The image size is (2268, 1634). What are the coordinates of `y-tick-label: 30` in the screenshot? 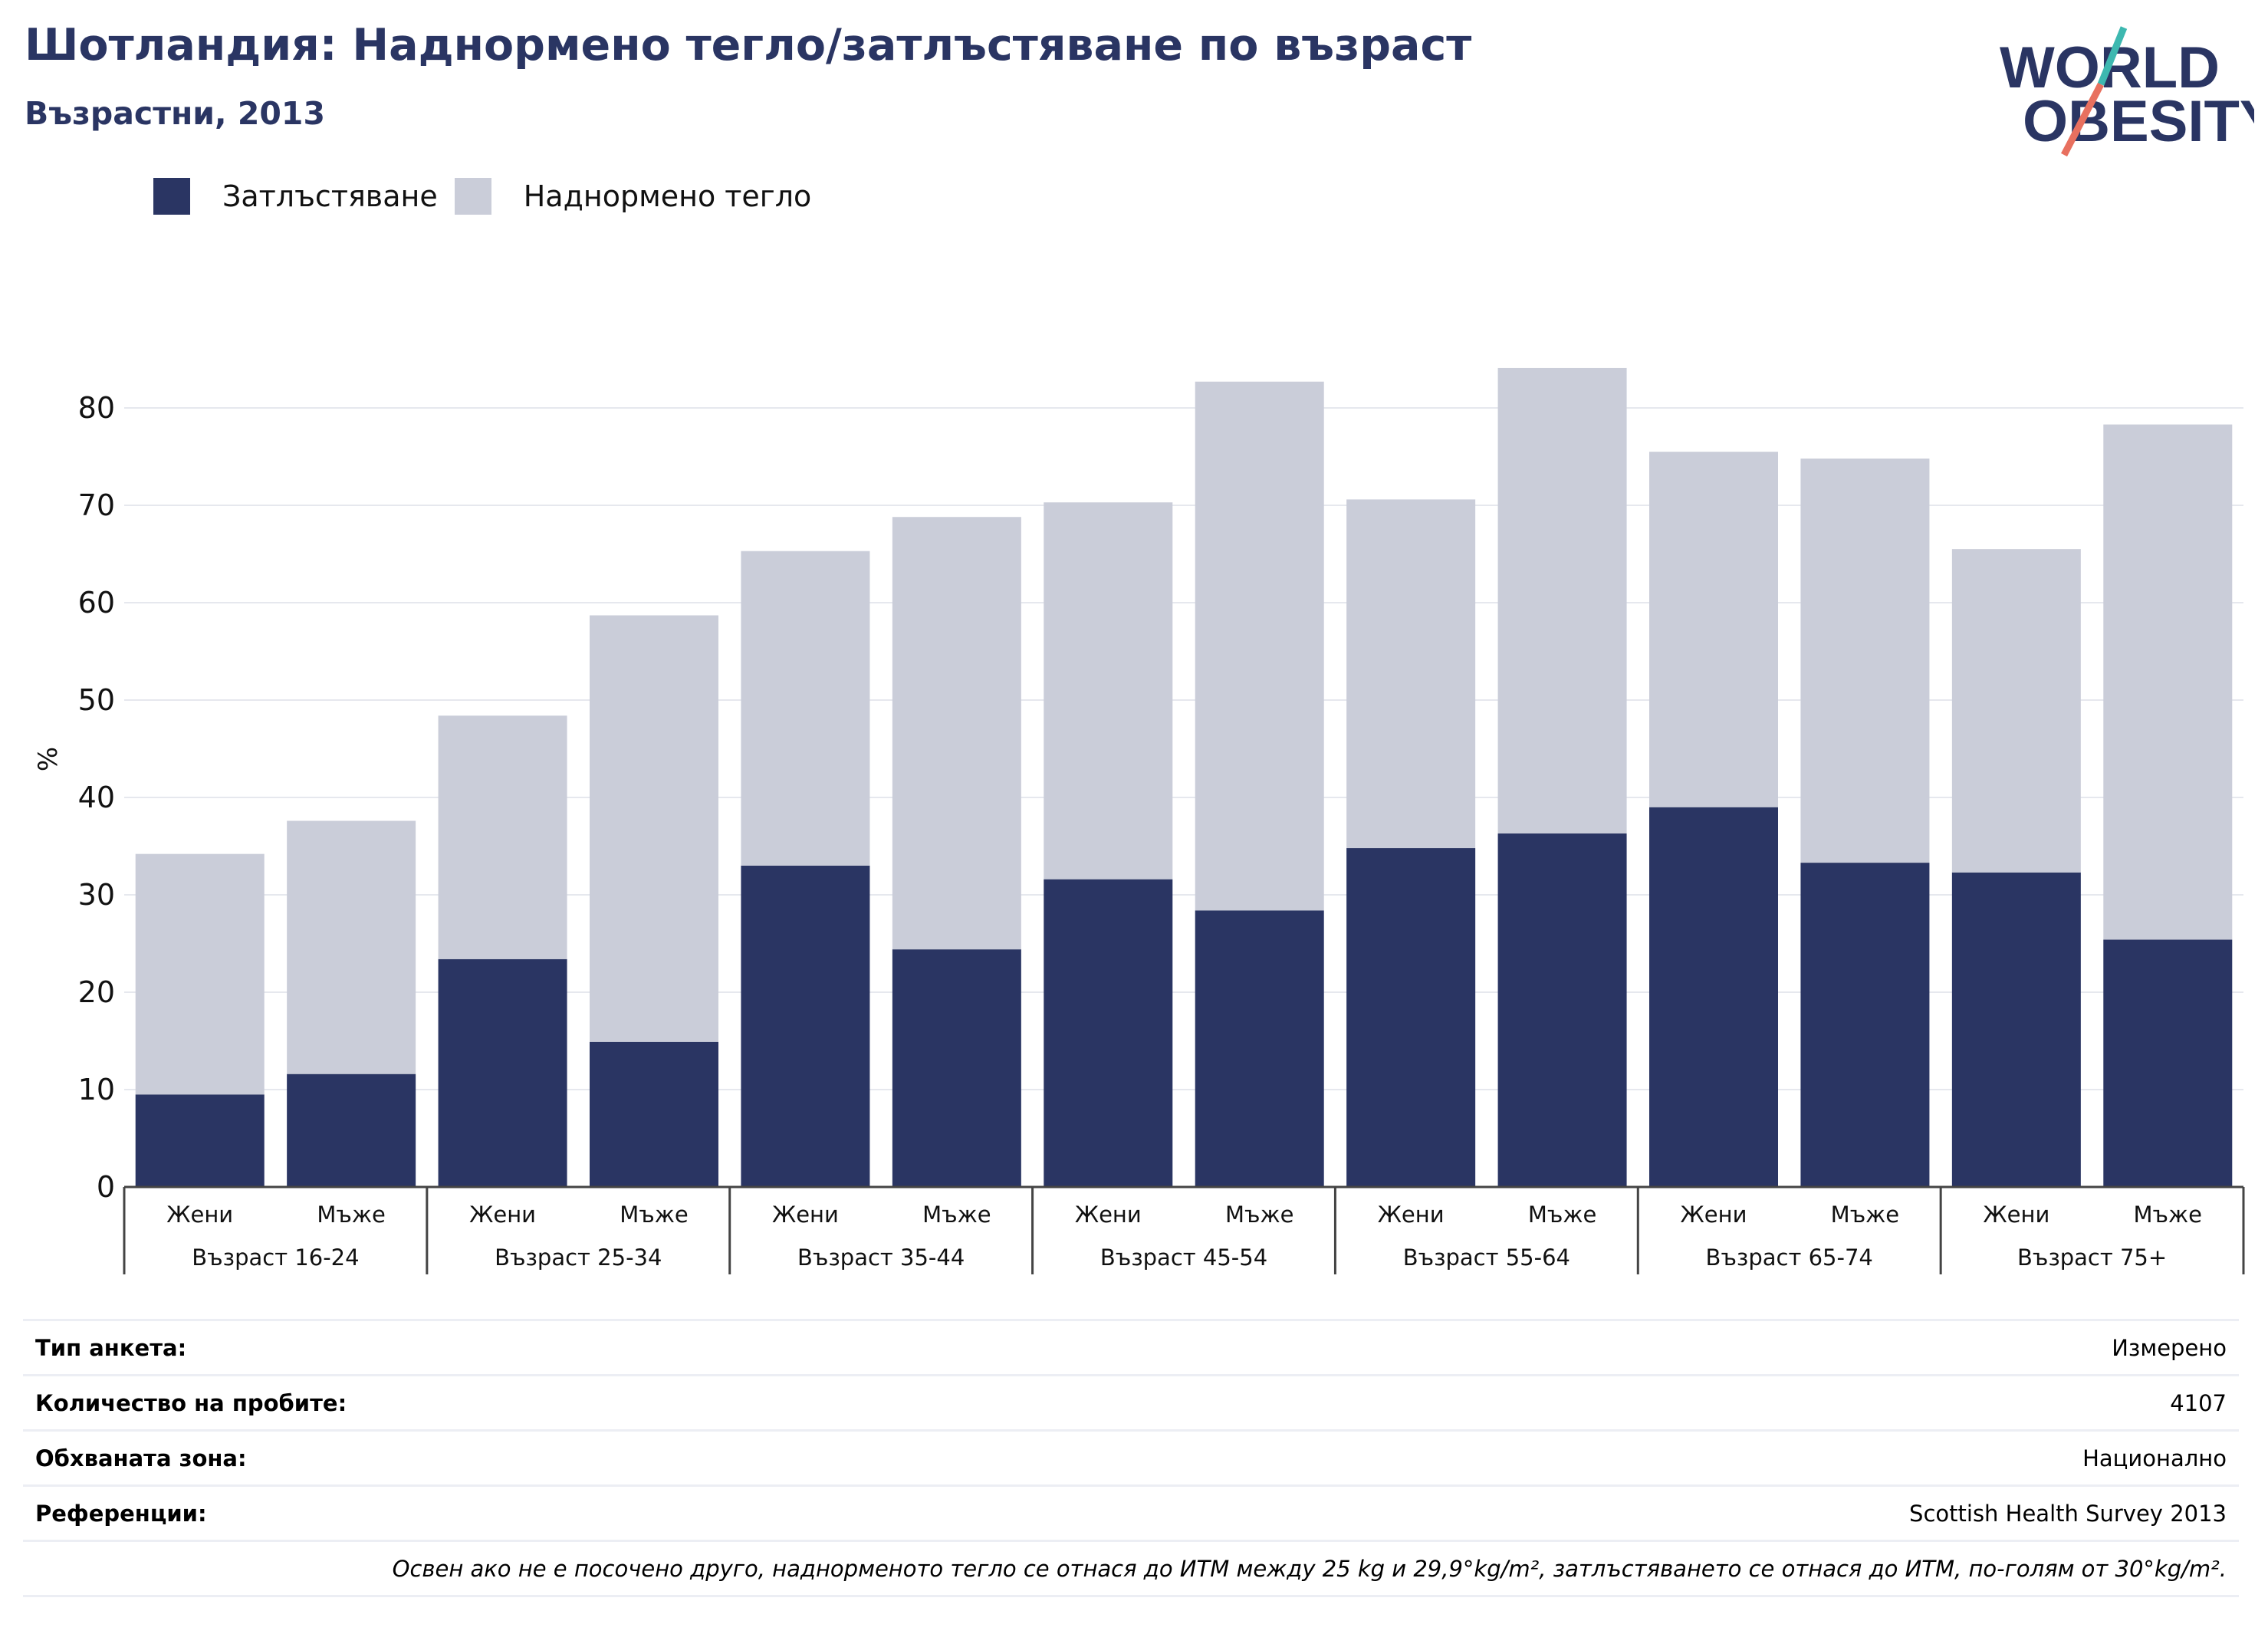 It's located at (96, 895).